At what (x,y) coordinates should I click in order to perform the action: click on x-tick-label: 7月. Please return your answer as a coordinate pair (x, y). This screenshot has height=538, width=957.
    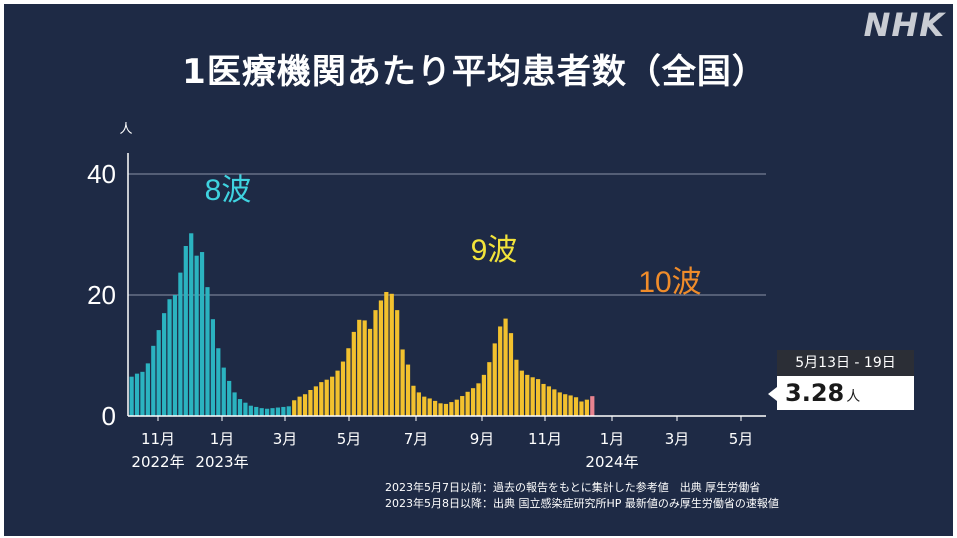
    Looking at the image, I should click on (416, 439).